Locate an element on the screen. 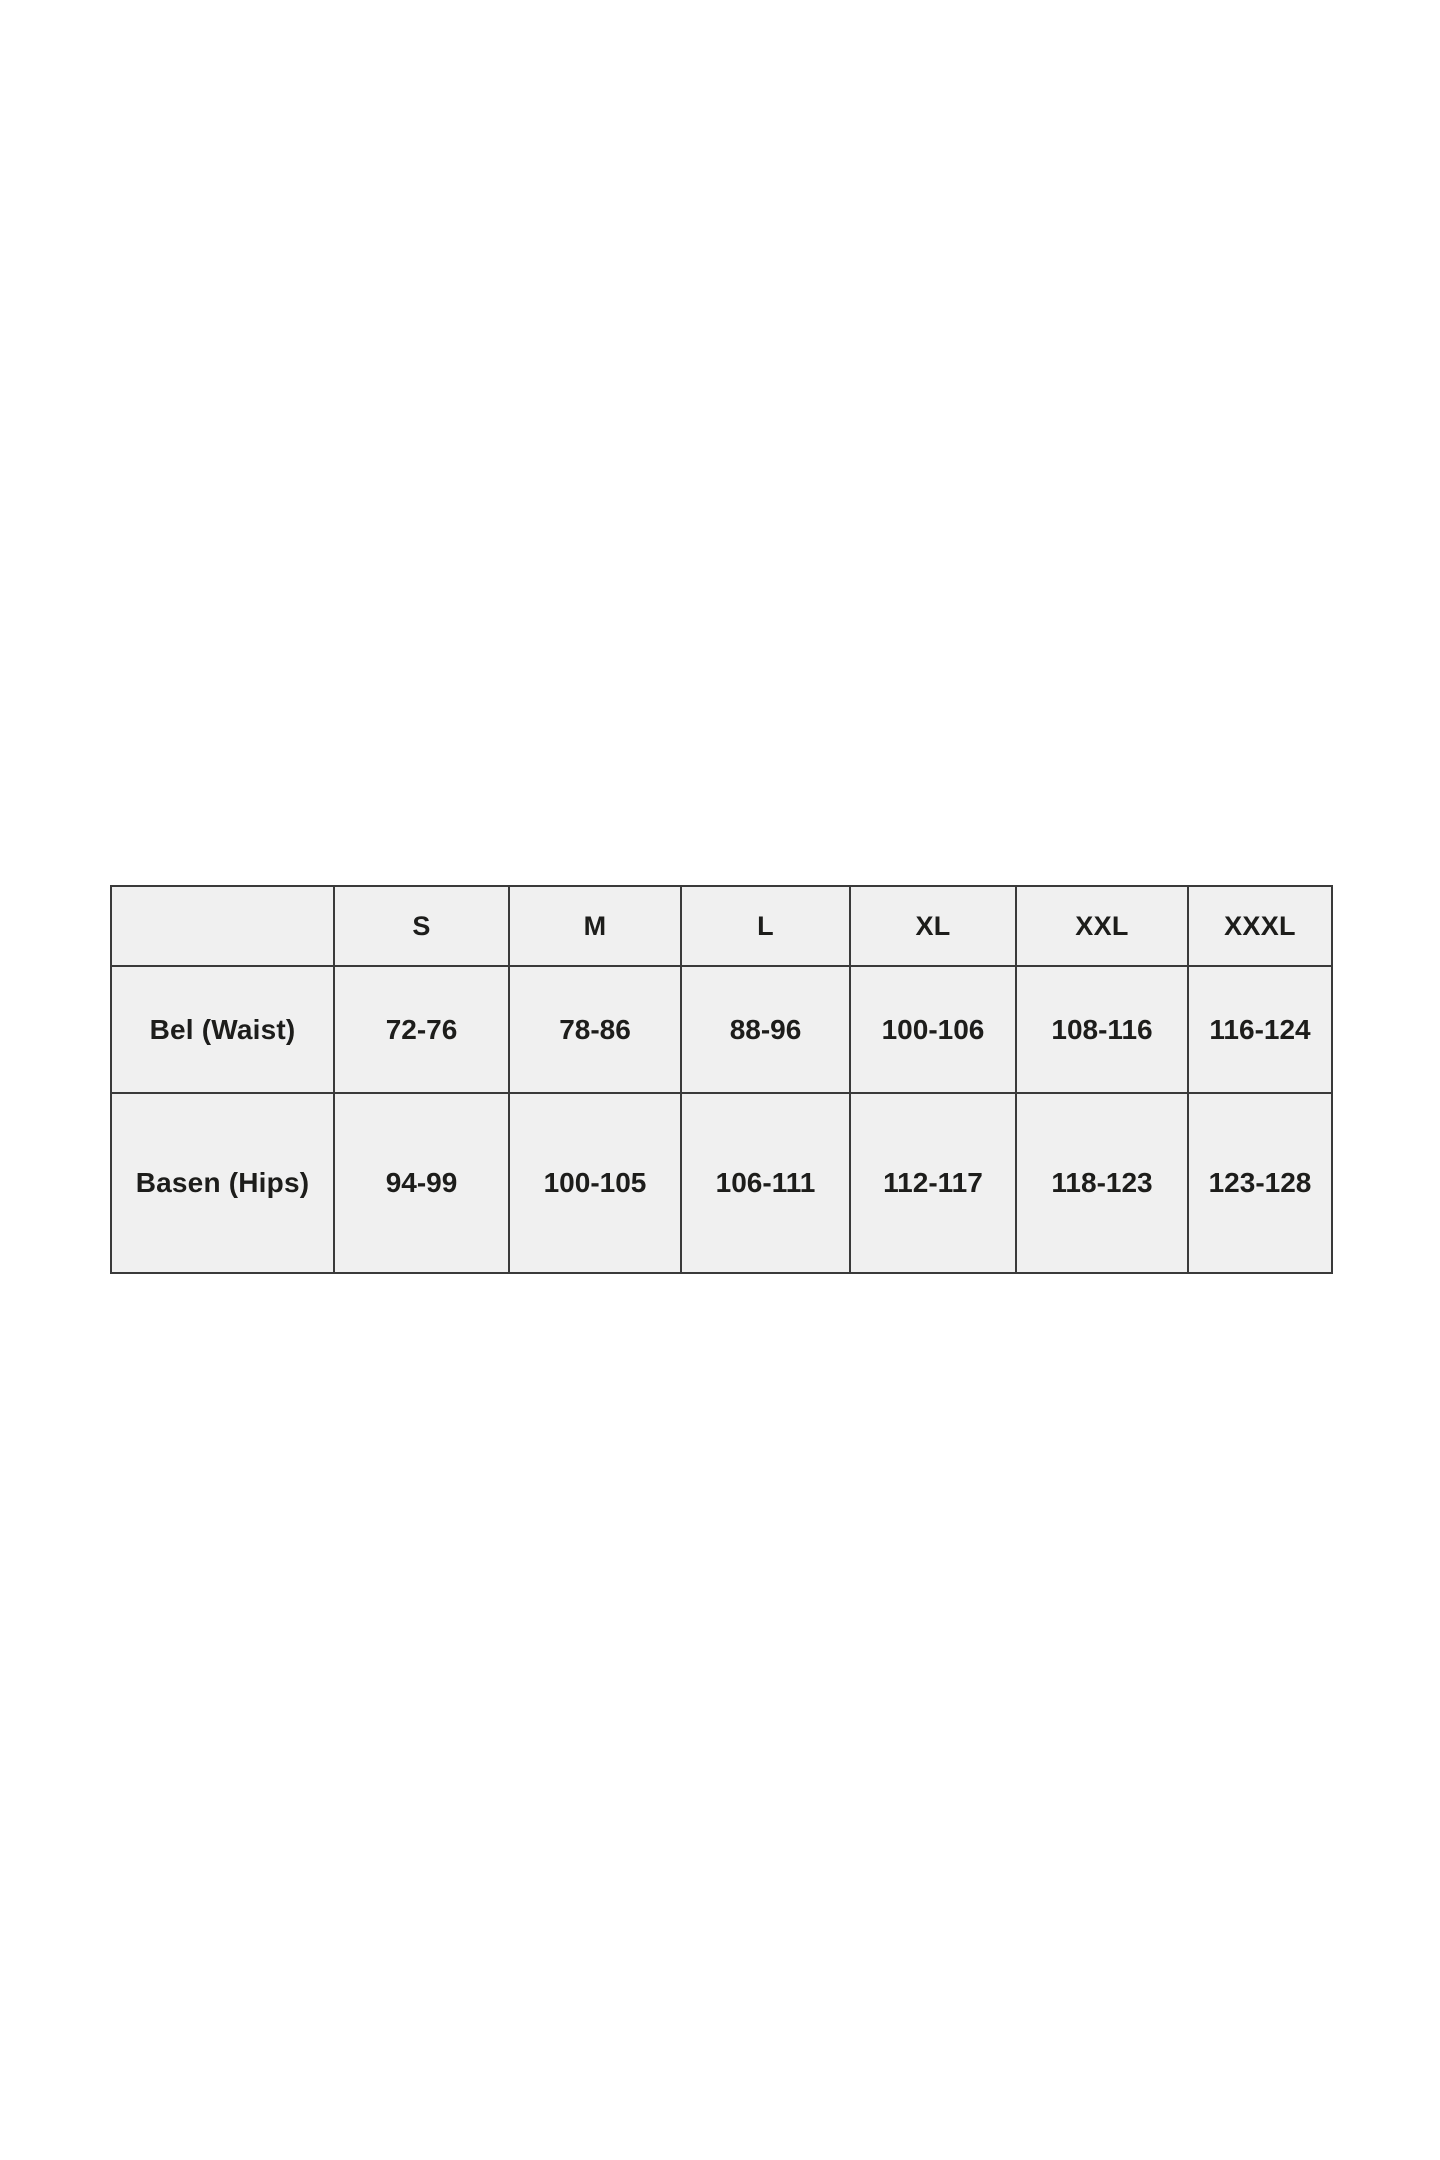 This screenshot has height=2160, width=1440. cell-hips-m: 100-105 is located at coordinates (595, 1183).